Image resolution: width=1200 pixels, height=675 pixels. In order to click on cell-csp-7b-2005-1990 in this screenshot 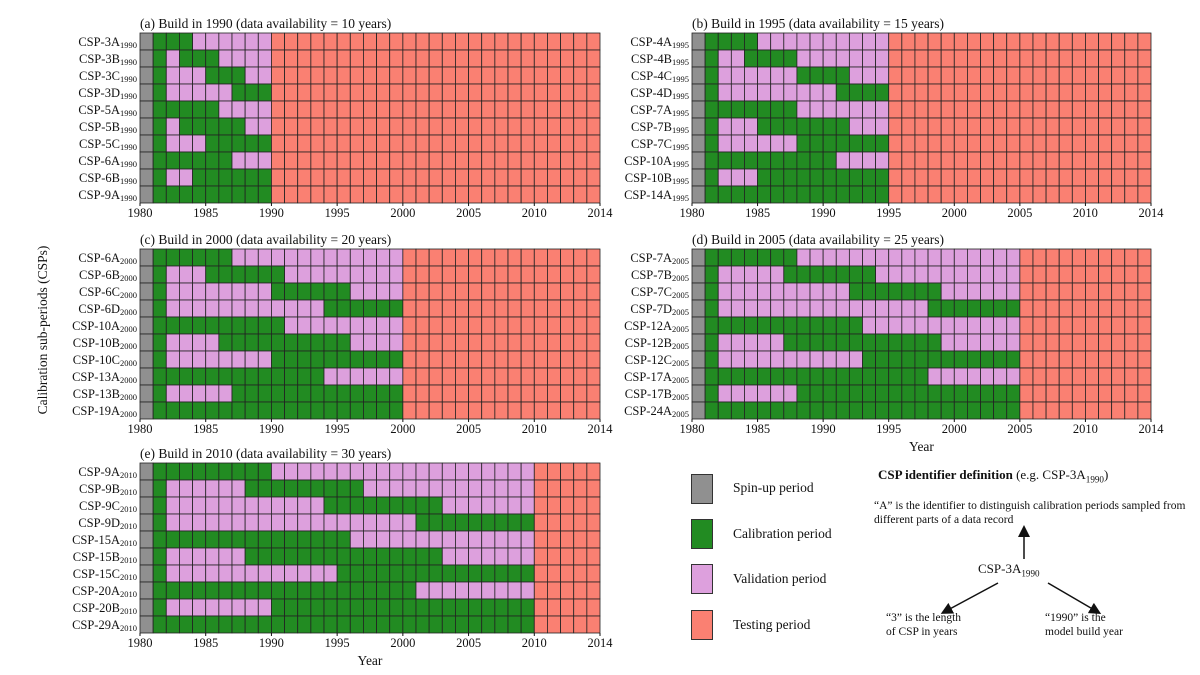, I will do `click(829, 274)`.